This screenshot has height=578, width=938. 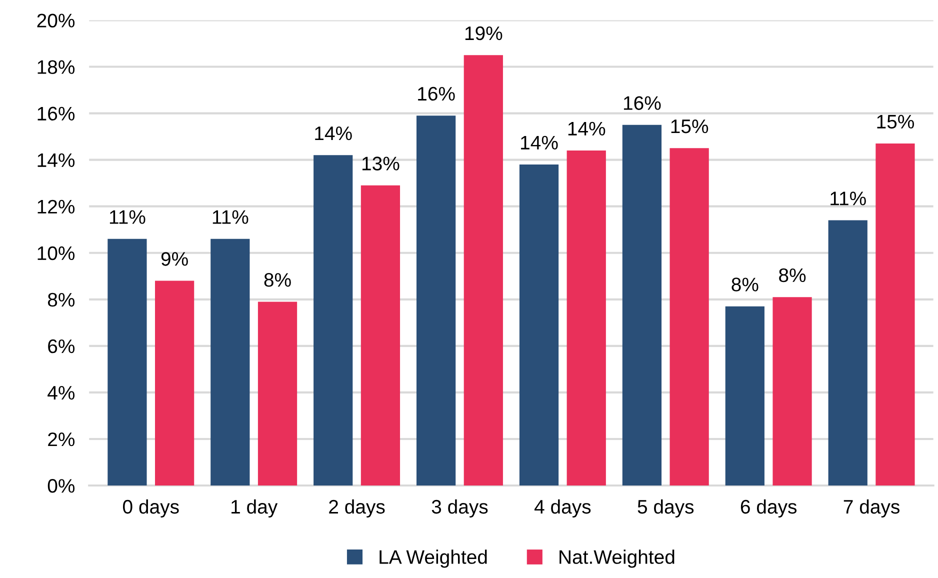 What do you see at coordinates (56, 113) in the screenshot?
I see `y-tick-label: 16%` at bounding box center [56, 113].